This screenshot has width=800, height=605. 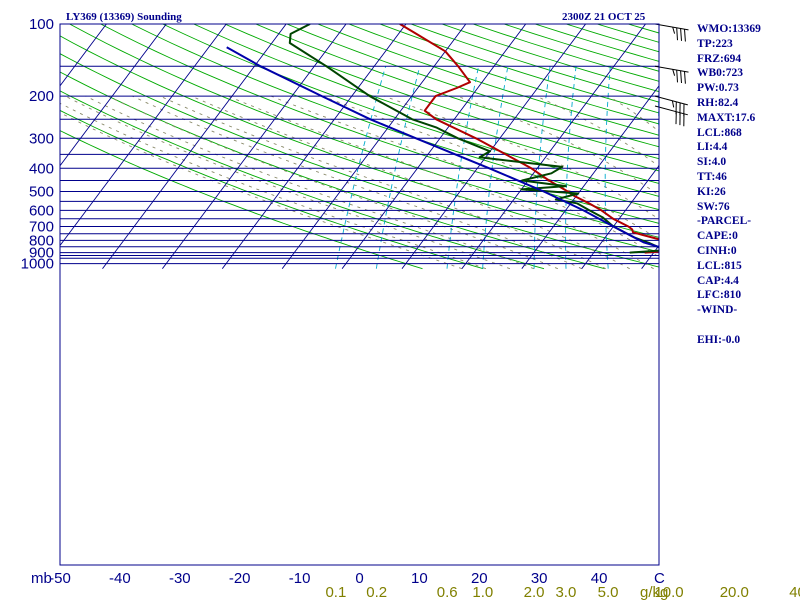 What do you see at coordinates (747, 88) in the screenshot?
I see `index-line: PW:0.73` at bounding box center [747, 88].